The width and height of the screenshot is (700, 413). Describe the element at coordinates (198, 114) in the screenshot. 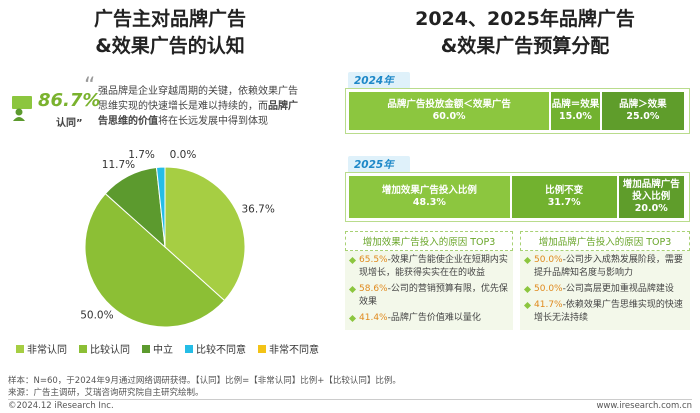

I see `quote-bold: 品牌广告思维的价值` at that location.